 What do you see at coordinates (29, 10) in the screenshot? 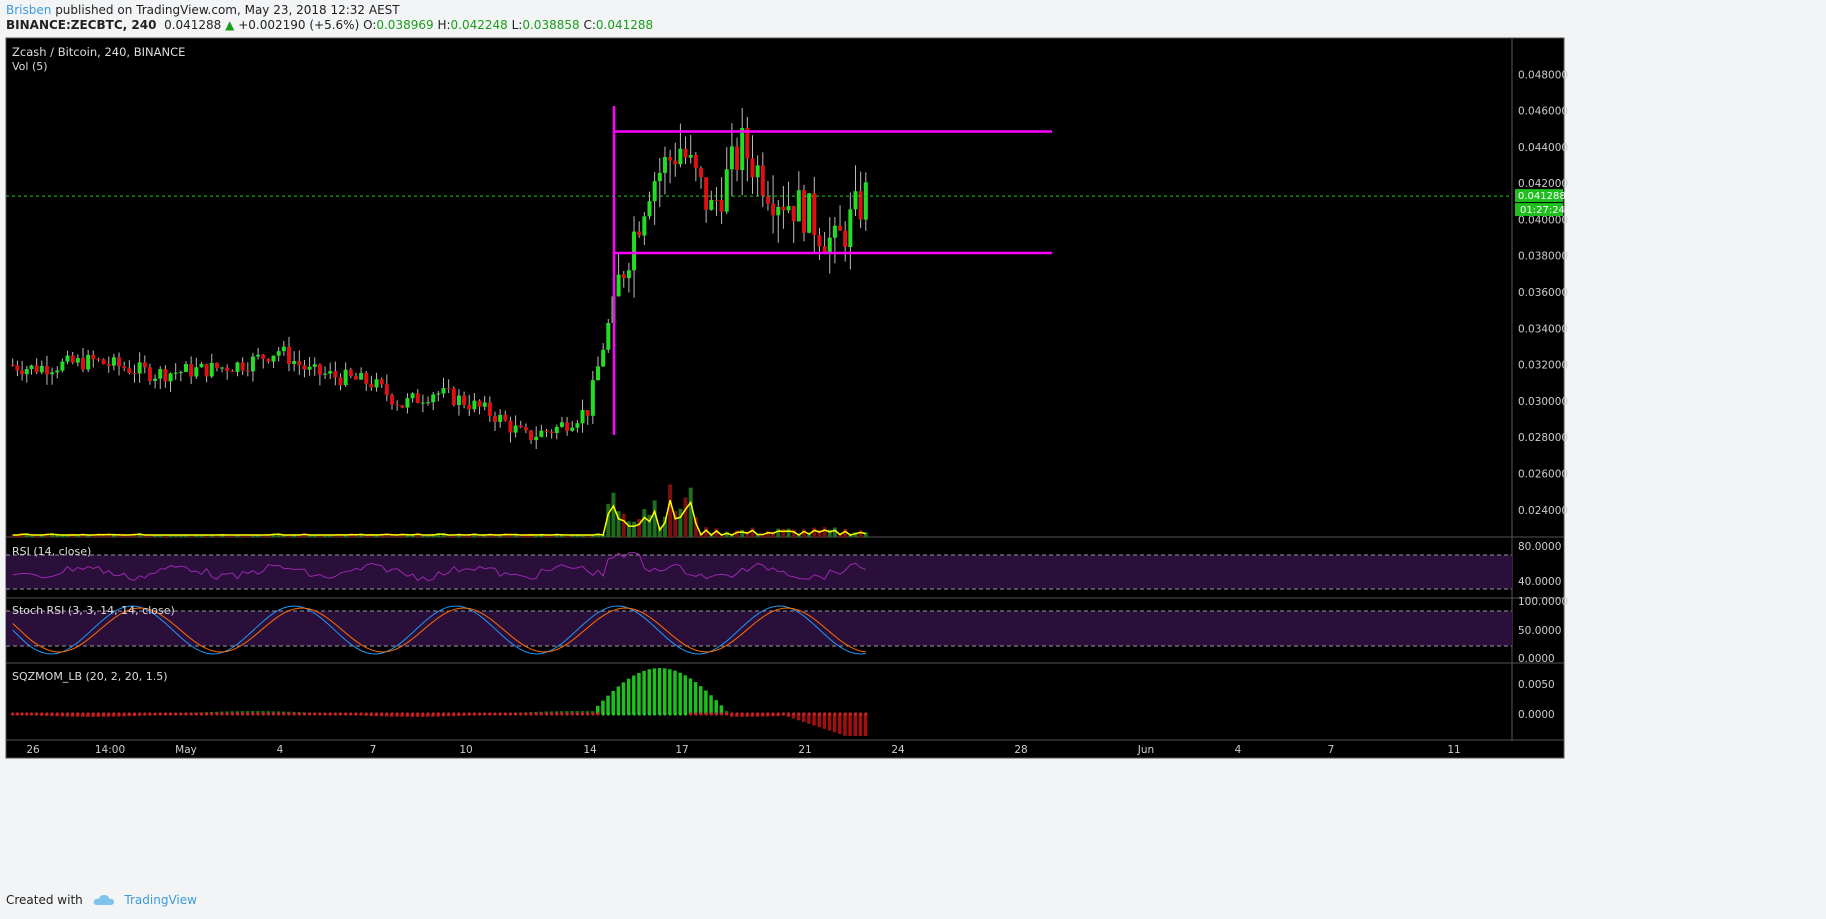
I see `author-link: Brisben` at bounding box center [29, 10].